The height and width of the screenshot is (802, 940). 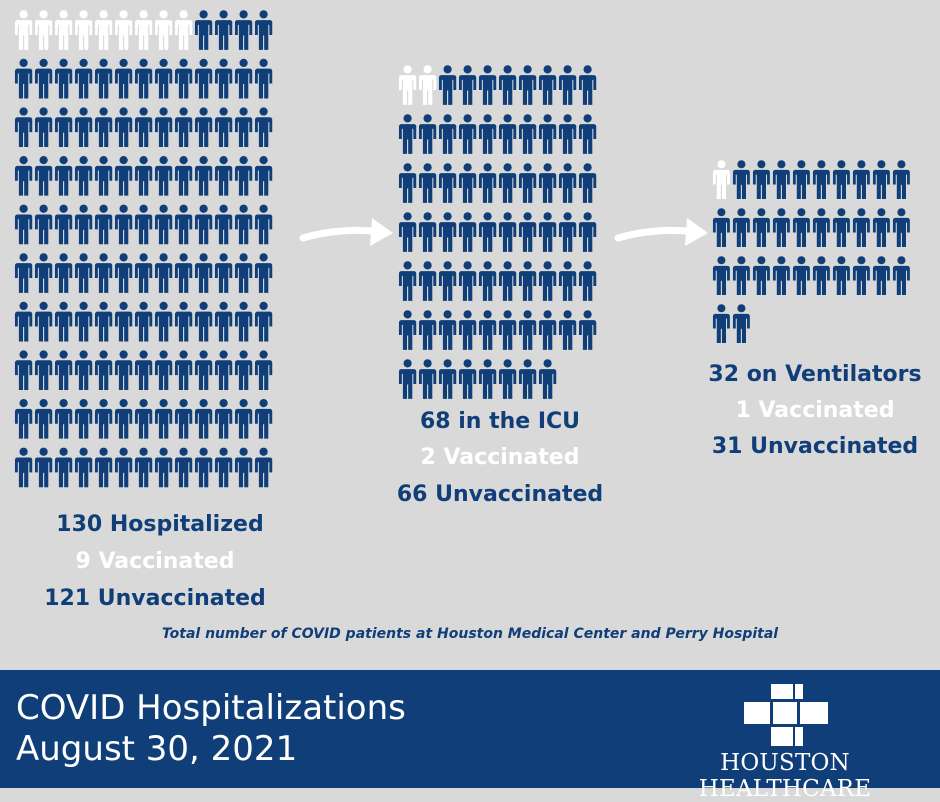 What do you see at coordinates (211, 729) in the screenshot?
I see `banner-title: COVID Hospitalizations August 30, 2021` at bounding box center [211, 729].